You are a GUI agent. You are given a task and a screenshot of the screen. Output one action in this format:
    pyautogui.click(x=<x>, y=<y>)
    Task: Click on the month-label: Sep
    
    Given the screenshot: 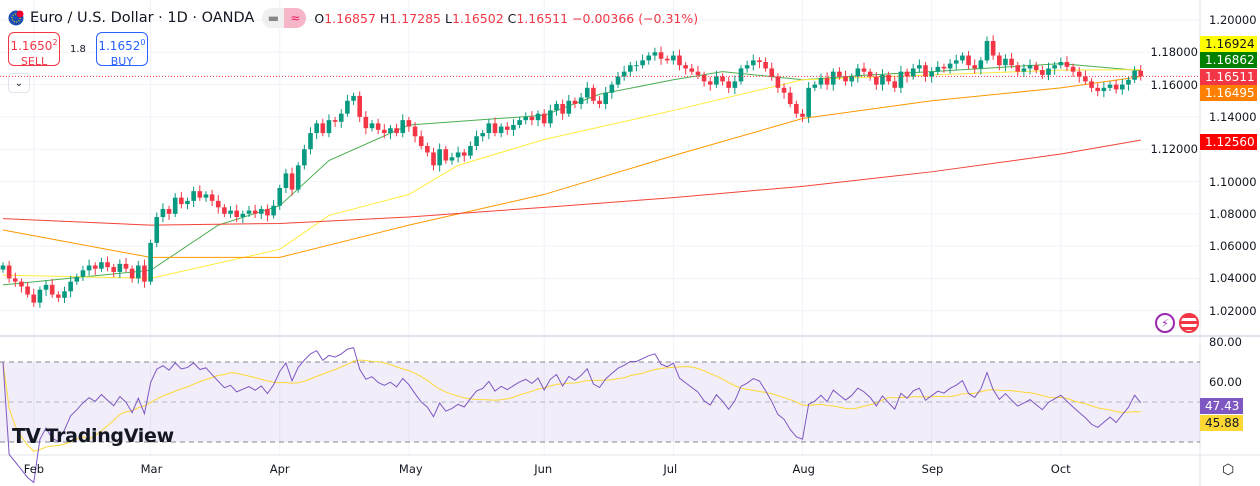 What is the action you would take?
    pyautogui.click(x=932, y=469)
    